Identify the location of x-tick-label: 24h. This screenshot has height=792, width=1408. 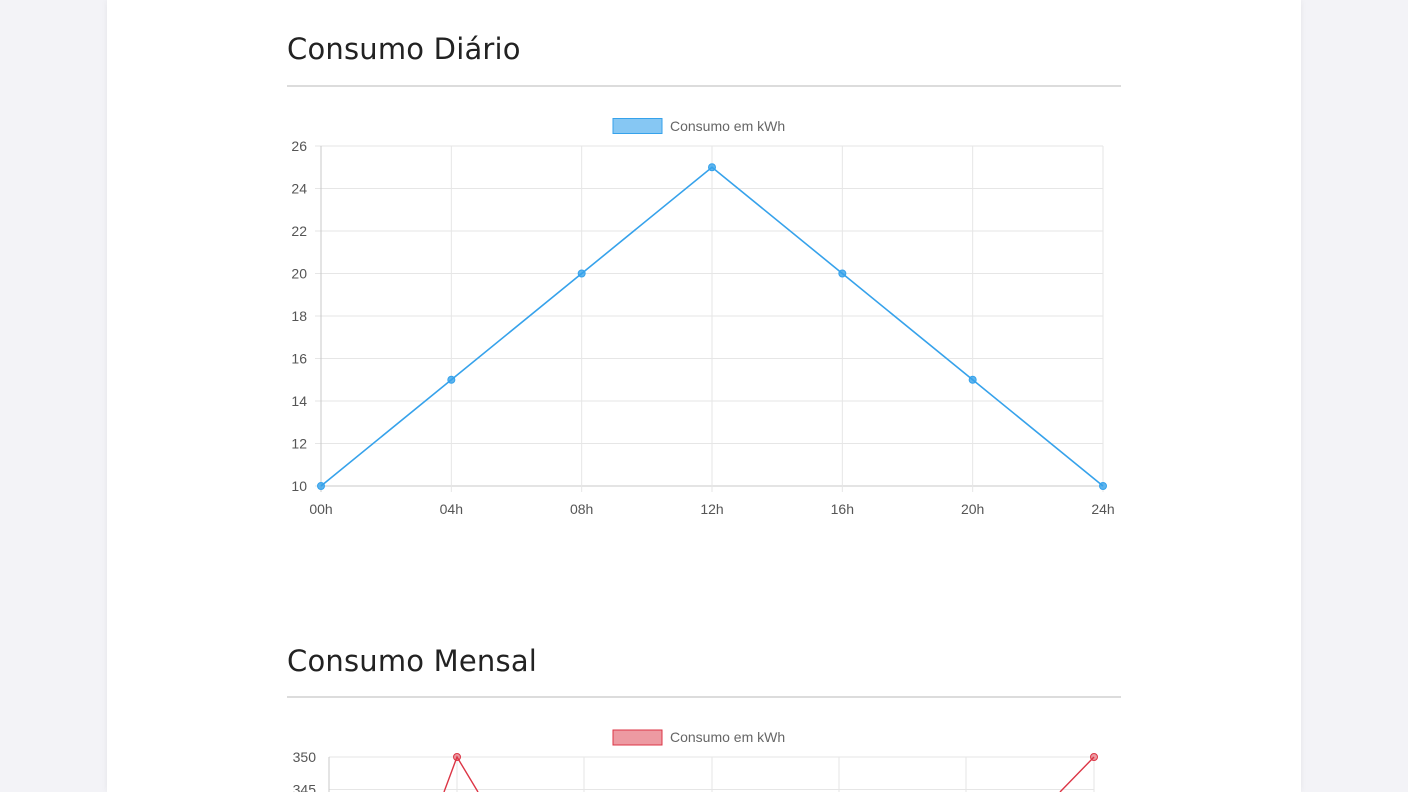
(1102, 509).